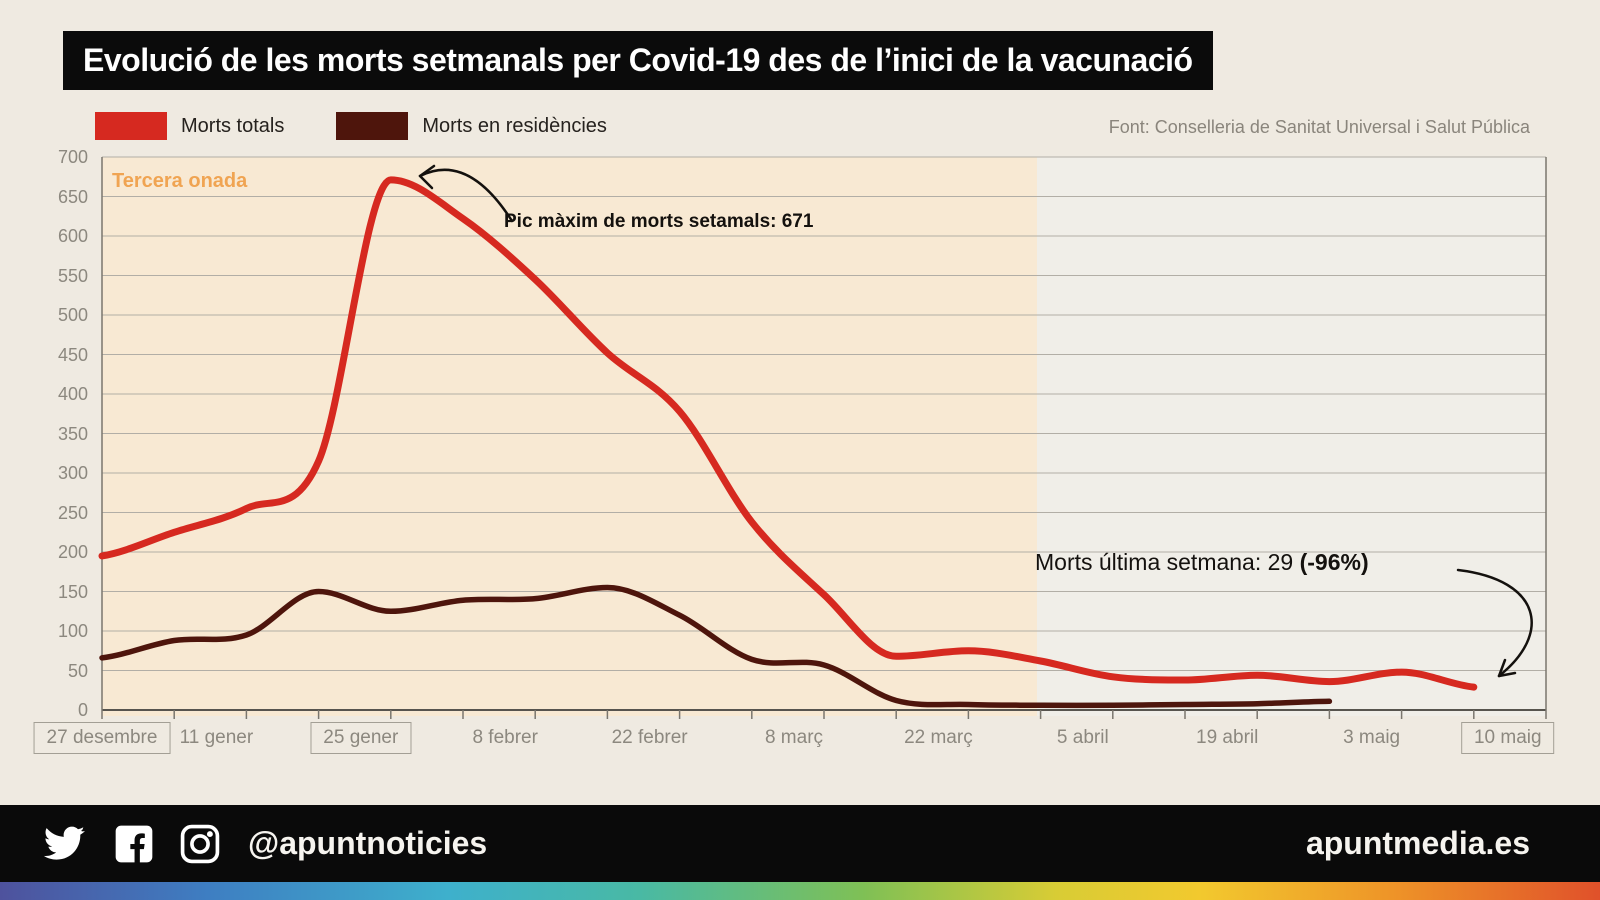 Image resolution: width=1600 pixels, height=900 pixels. Describe the element at coordinates (716, 646) in the screenshot. I see `series-line-morts-en-residències` at that location.